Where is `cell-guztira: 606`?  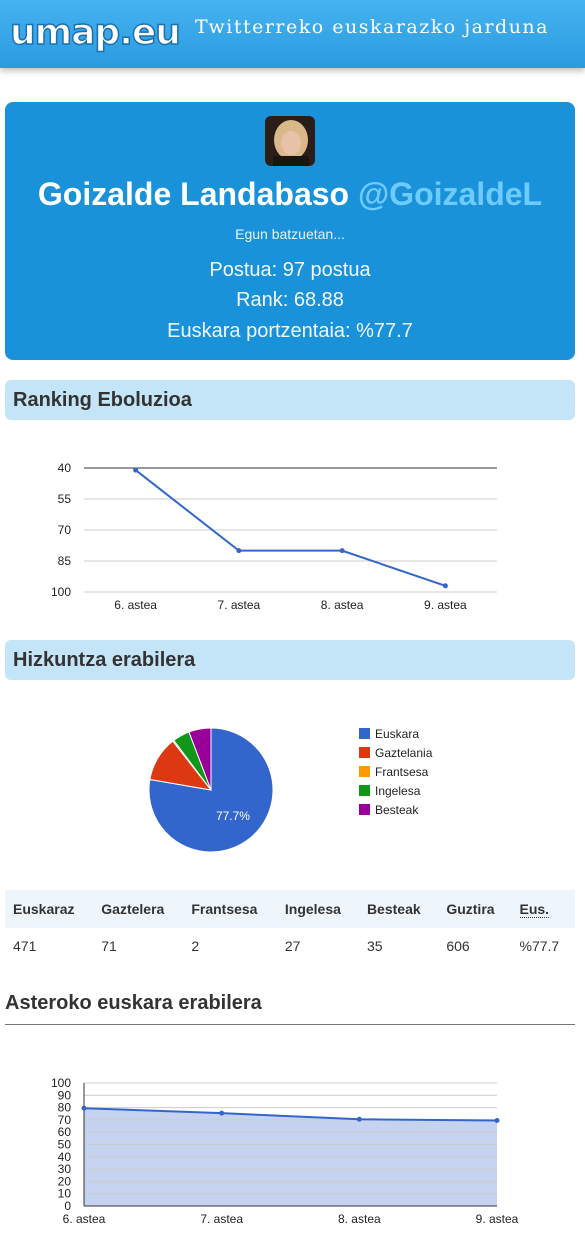 cell-guztira: 606 is located at coordinates (458, 946).